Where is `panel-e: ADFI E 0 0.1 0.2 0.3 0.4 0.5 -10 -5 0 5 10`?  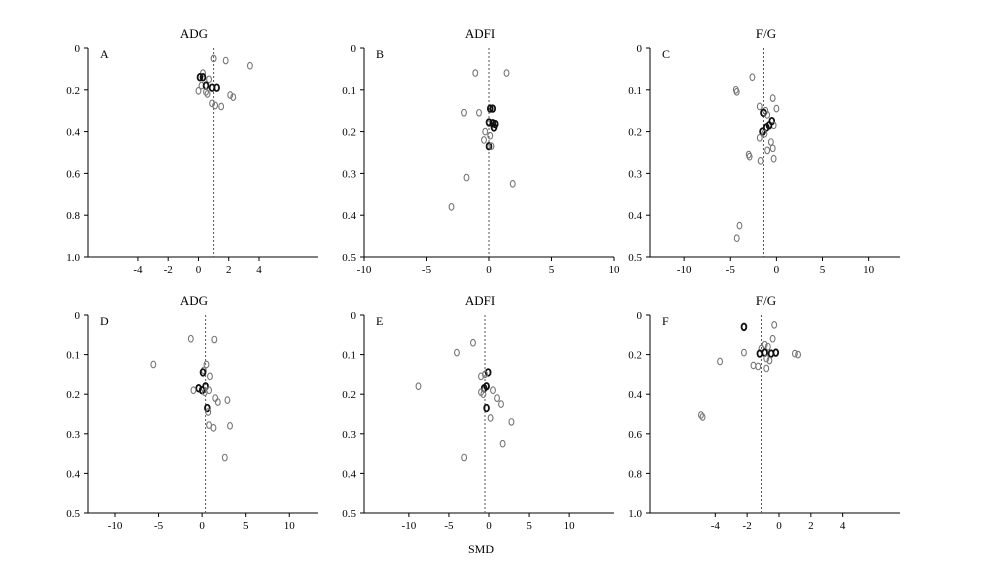
panel-e: ADFI E 0 0.1 0.2 0.3 0.4 0.5 -10 -5 0 5 10 is located at coordinates (478, 412).